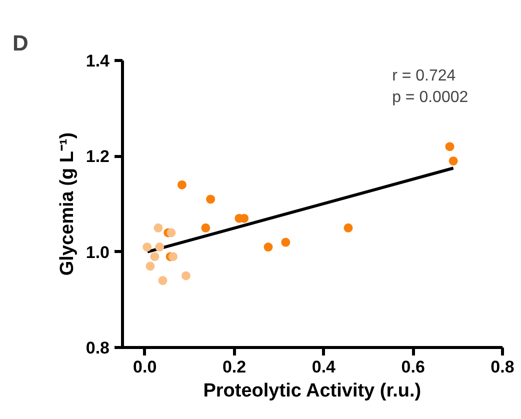 The image size is (521, 419). What do you see at coordinates (430, 97) in the screenshot?
I see `annotation: p = 0.0002` at bounding box center [430, 97].